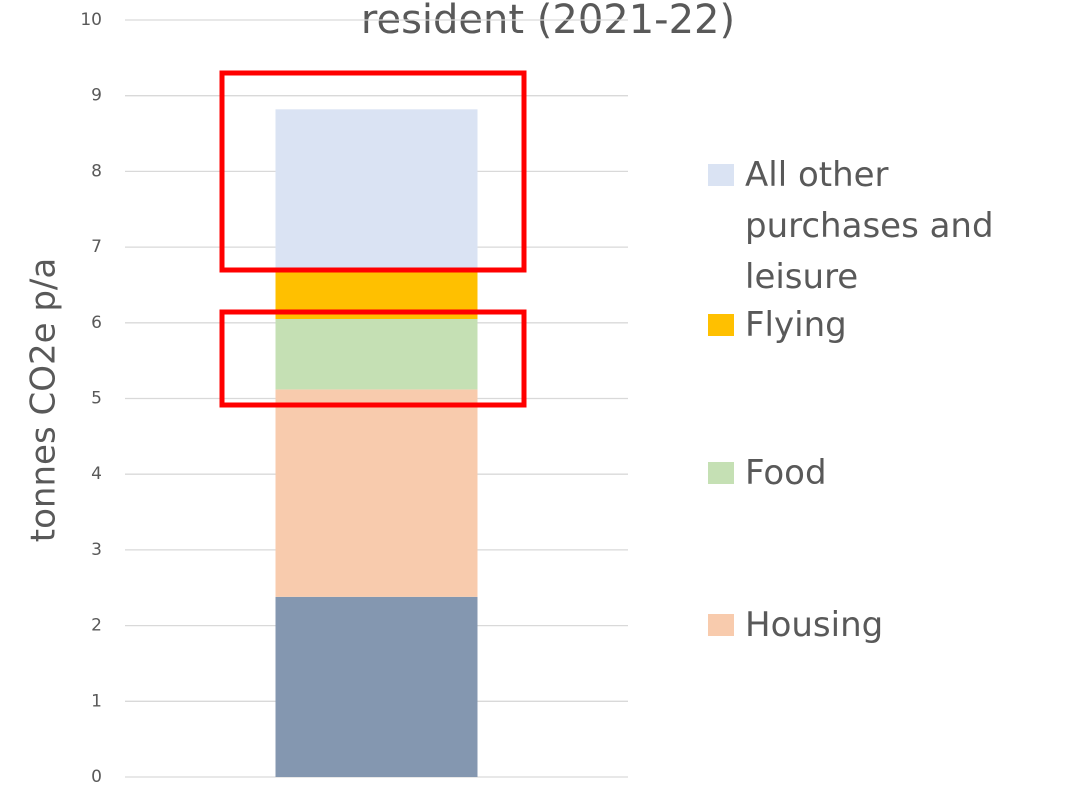 The width and height of the screenshot is (1079, 789). Describe the element at coordinates (96, 626) in the screenshot. I see `y-tick-label: 2` at that location.